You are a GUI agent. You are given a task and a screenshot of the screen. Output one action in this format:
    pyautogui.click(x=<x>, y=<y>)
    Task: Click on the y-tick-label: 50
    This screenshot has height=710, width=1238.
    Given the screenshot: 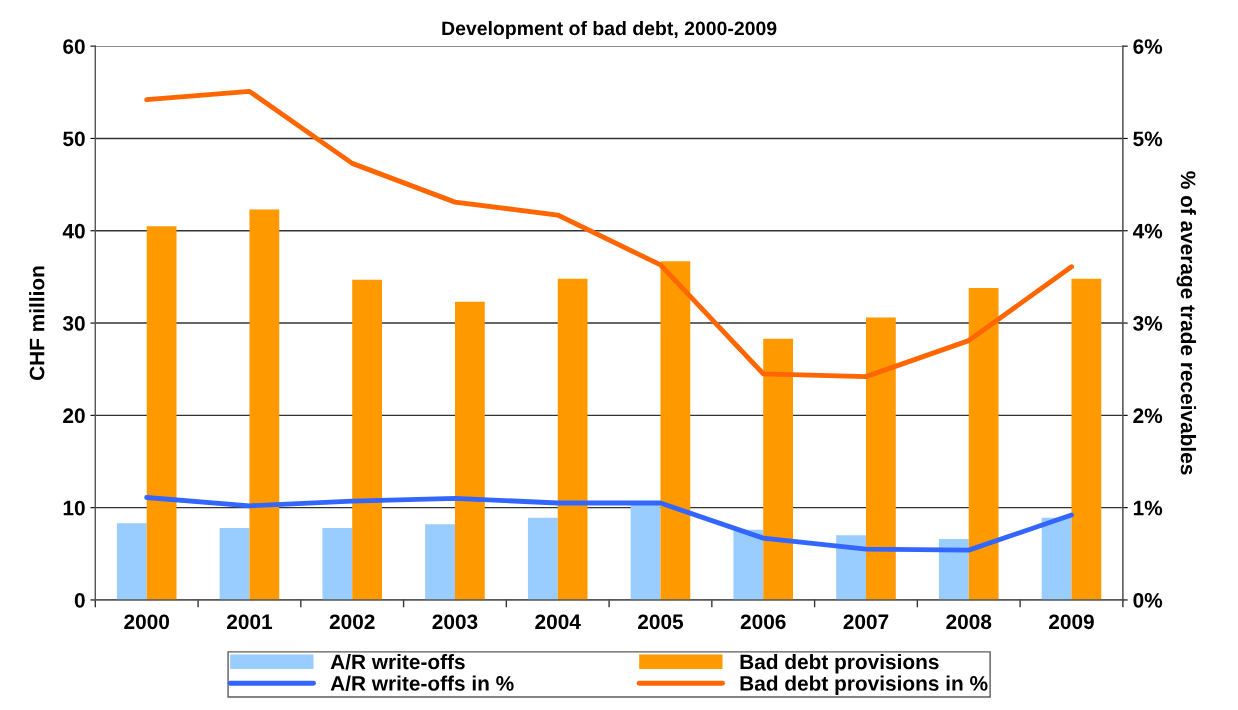 What is the action you would take?
    pyautogui.click(x=74, y=139)
    